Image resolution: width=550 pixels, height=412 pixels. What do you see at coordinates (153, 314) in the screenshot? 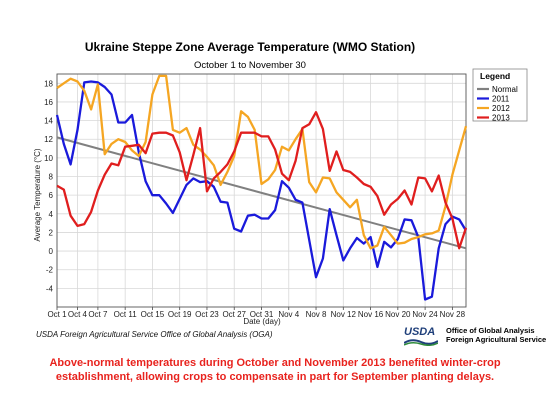
I see `x-tick-label: Oct 15` at bounding box center [153, 314].